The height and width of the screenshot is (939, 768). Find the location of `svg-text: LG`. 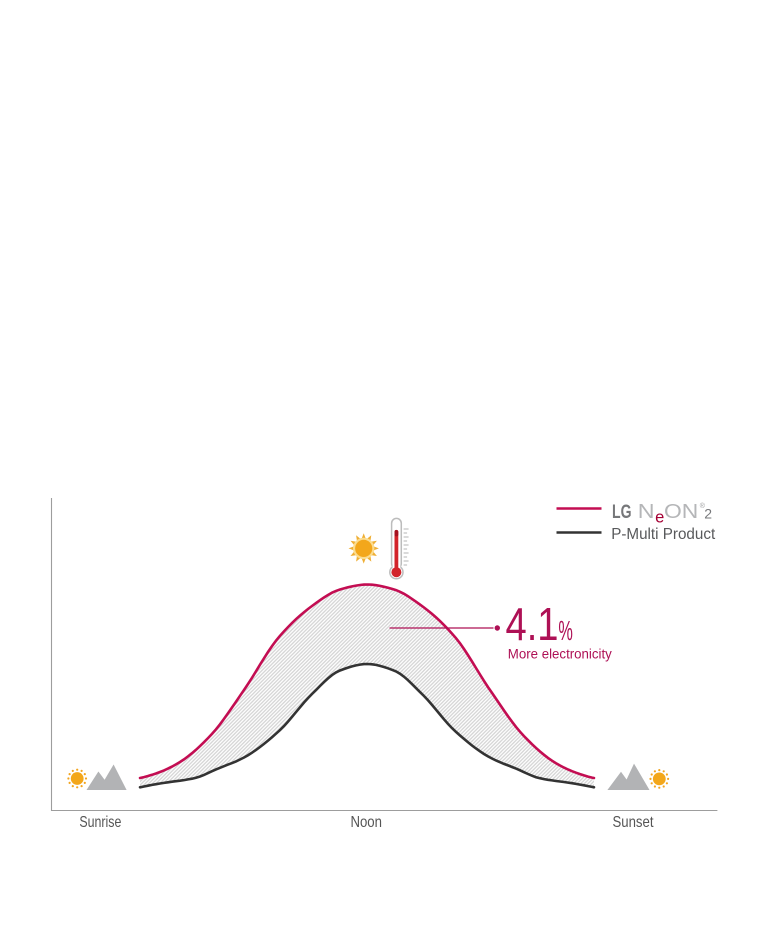

svg-text: LG is located at coordinates (622, 512).